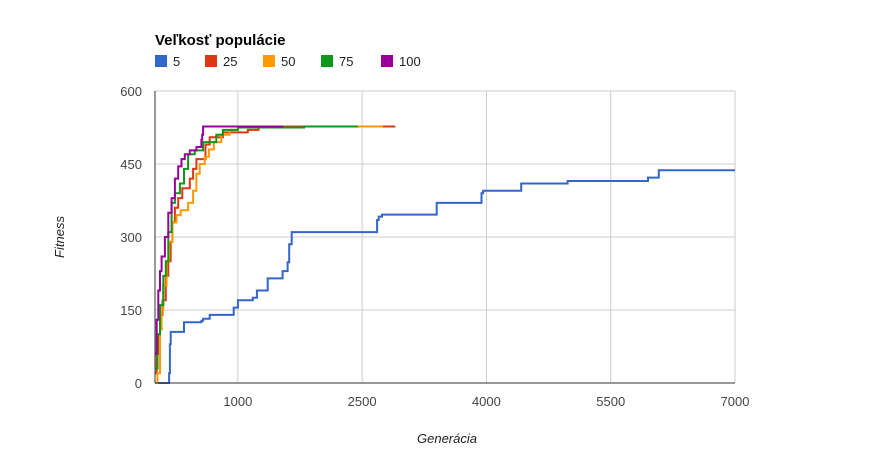  I want to click on x-tick-label: 2500, so click(362, 401).